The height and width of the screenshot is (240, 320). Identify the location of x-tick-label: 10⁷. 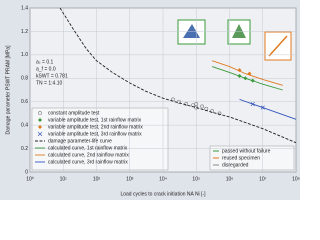
(263, 179).